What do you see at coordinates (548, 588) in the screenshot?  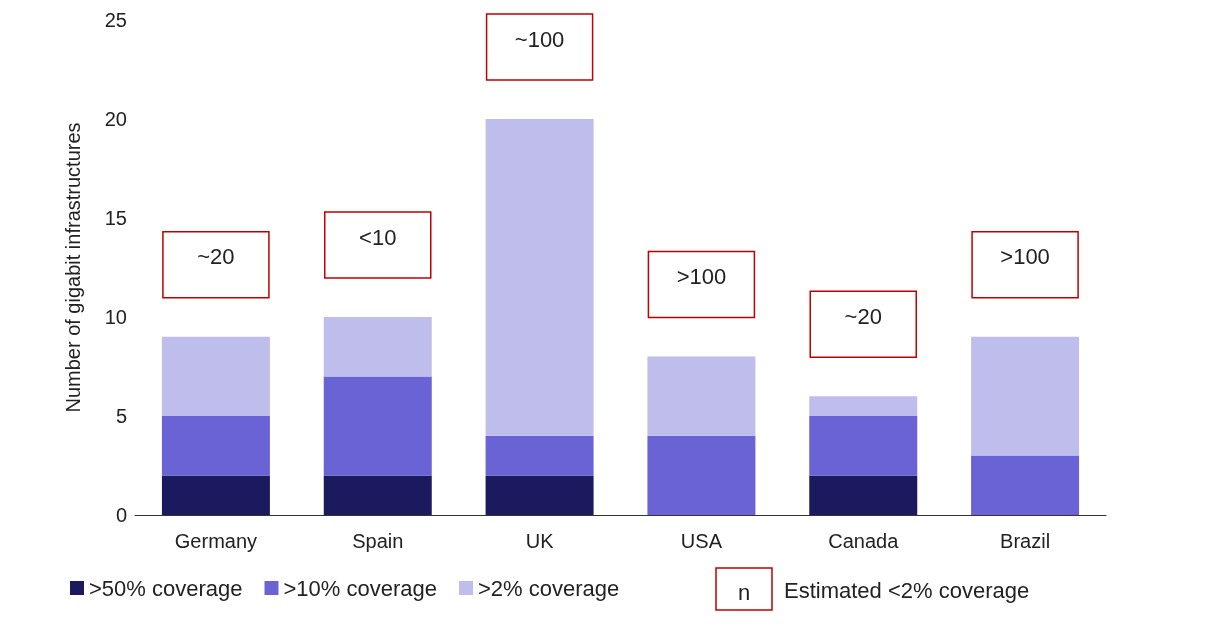 I see `legend-label: >2% coverage` at bounding box center [548, 588].